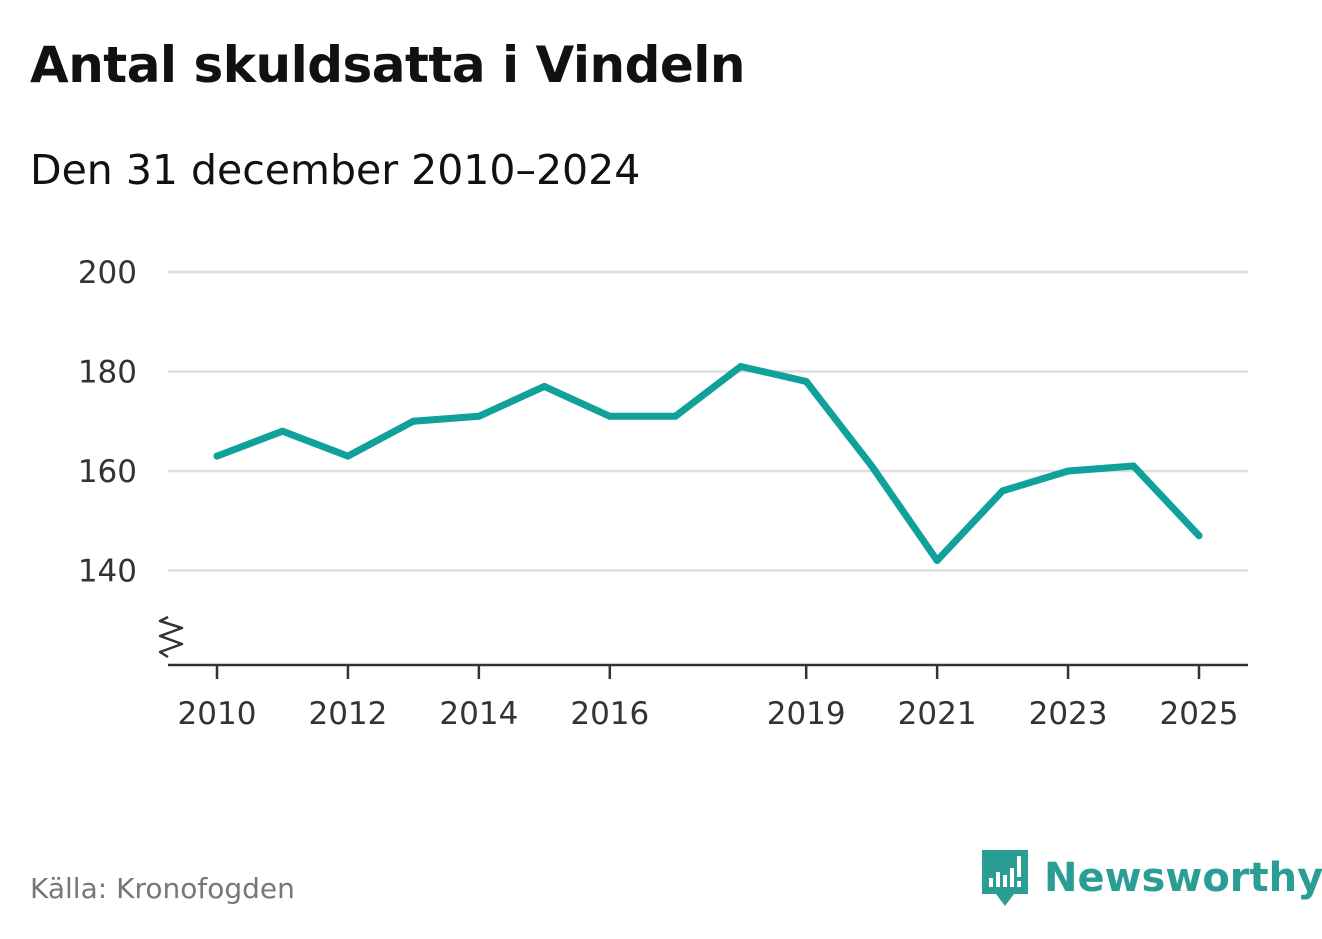 The height and width of the screenshot is (939, 1322). What do you see at coordinates (107, 571) in the screenshot?
I see `y-tick-label: 140` at bounding box center [107, 571].